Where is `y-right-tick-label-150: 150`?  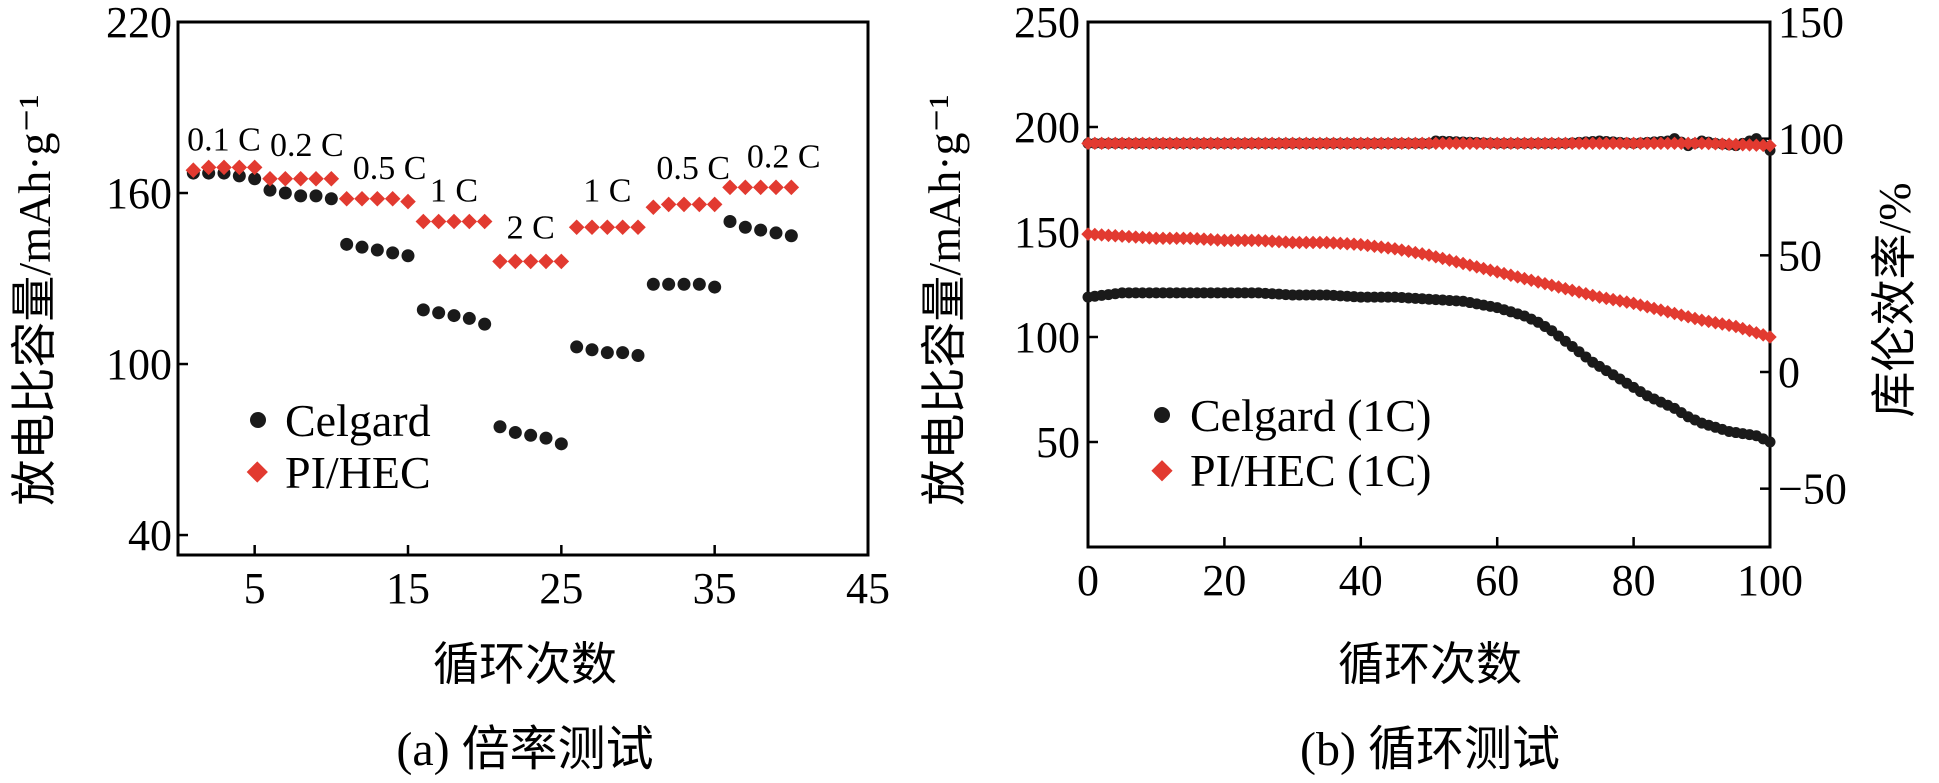 y-right-tick-label-150: 150 is located at coordinates (1811, 23).